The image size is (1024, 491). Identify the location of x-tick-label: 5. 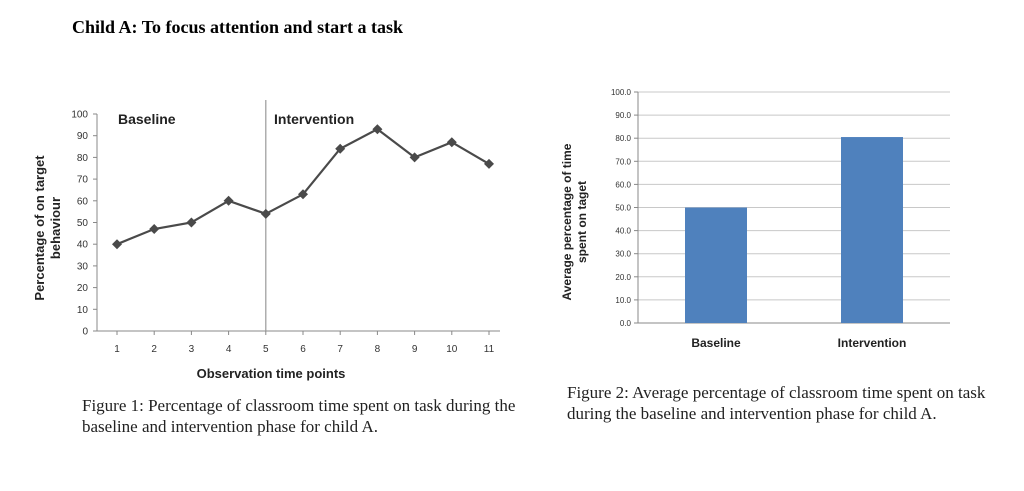
(266, 349).